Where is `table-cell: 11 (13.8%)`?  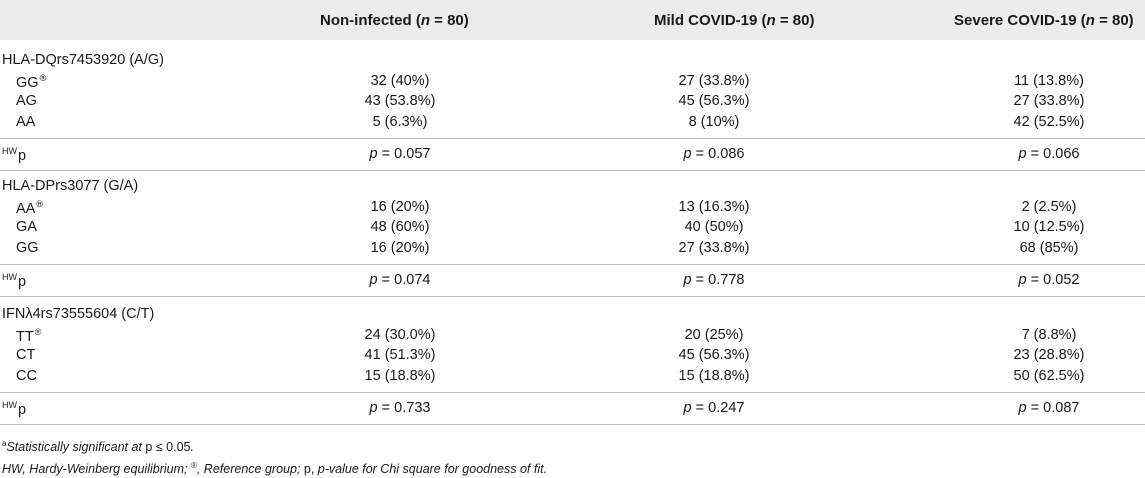 table-cell: 11 (13.8%) is located at coordinates (1049, 80).